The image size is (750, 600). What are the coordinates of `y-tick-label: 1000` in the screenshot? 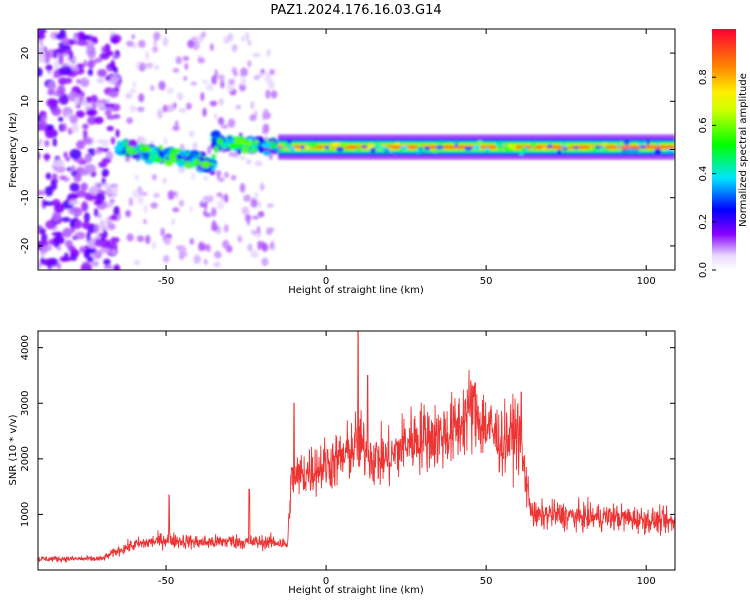 It's located at (25, 514).